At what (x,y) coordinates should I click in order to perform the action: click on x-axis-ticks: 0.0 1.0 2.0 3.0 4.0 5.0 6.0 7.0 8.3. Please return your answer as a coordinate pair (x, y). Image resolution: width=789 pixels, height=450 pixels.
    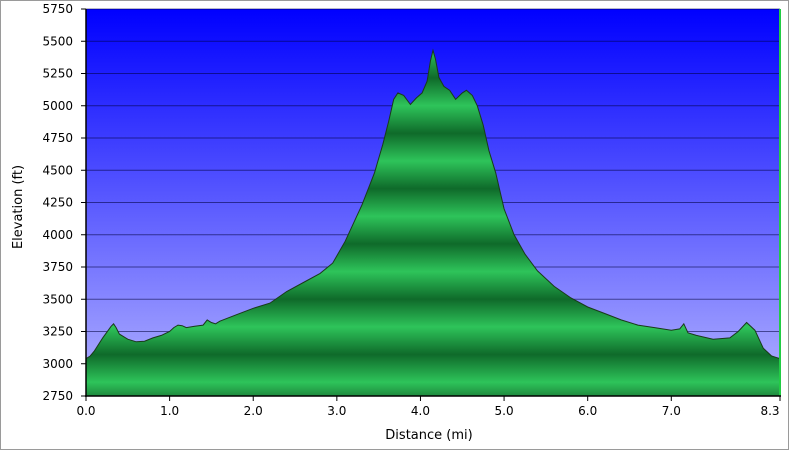
    Looking at the image, I should click on (428, 407).